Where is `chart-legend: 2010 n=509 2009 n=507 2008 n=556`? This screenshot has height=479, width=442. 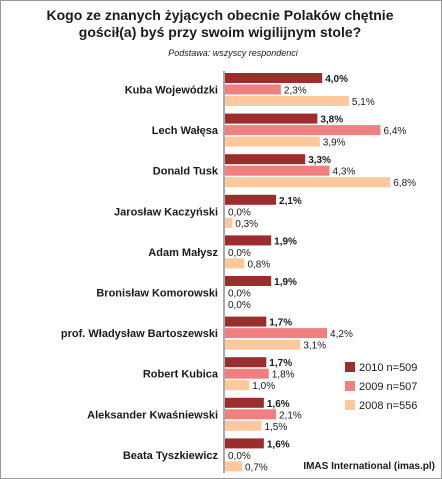
chart-legend: 2010 n=509 2009 n=507 2008 n=556 is located at coordinates (381, 387).